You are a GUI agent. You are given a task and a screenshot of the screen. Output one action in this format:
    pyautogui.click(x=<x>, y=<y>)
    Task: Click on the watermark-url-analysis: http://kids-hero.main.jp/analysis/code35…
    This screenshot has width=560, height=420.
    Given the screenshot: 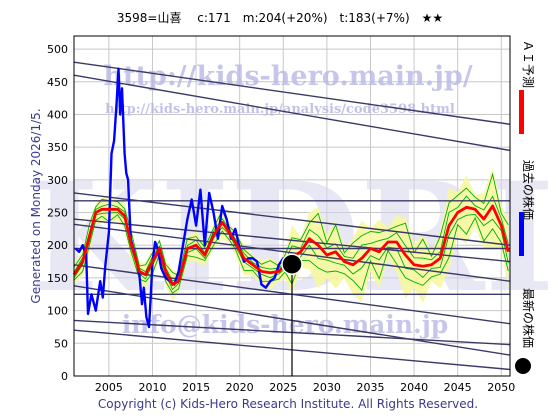 What is the action you would take?
    pyautogui.click(x=280, y=109)
    